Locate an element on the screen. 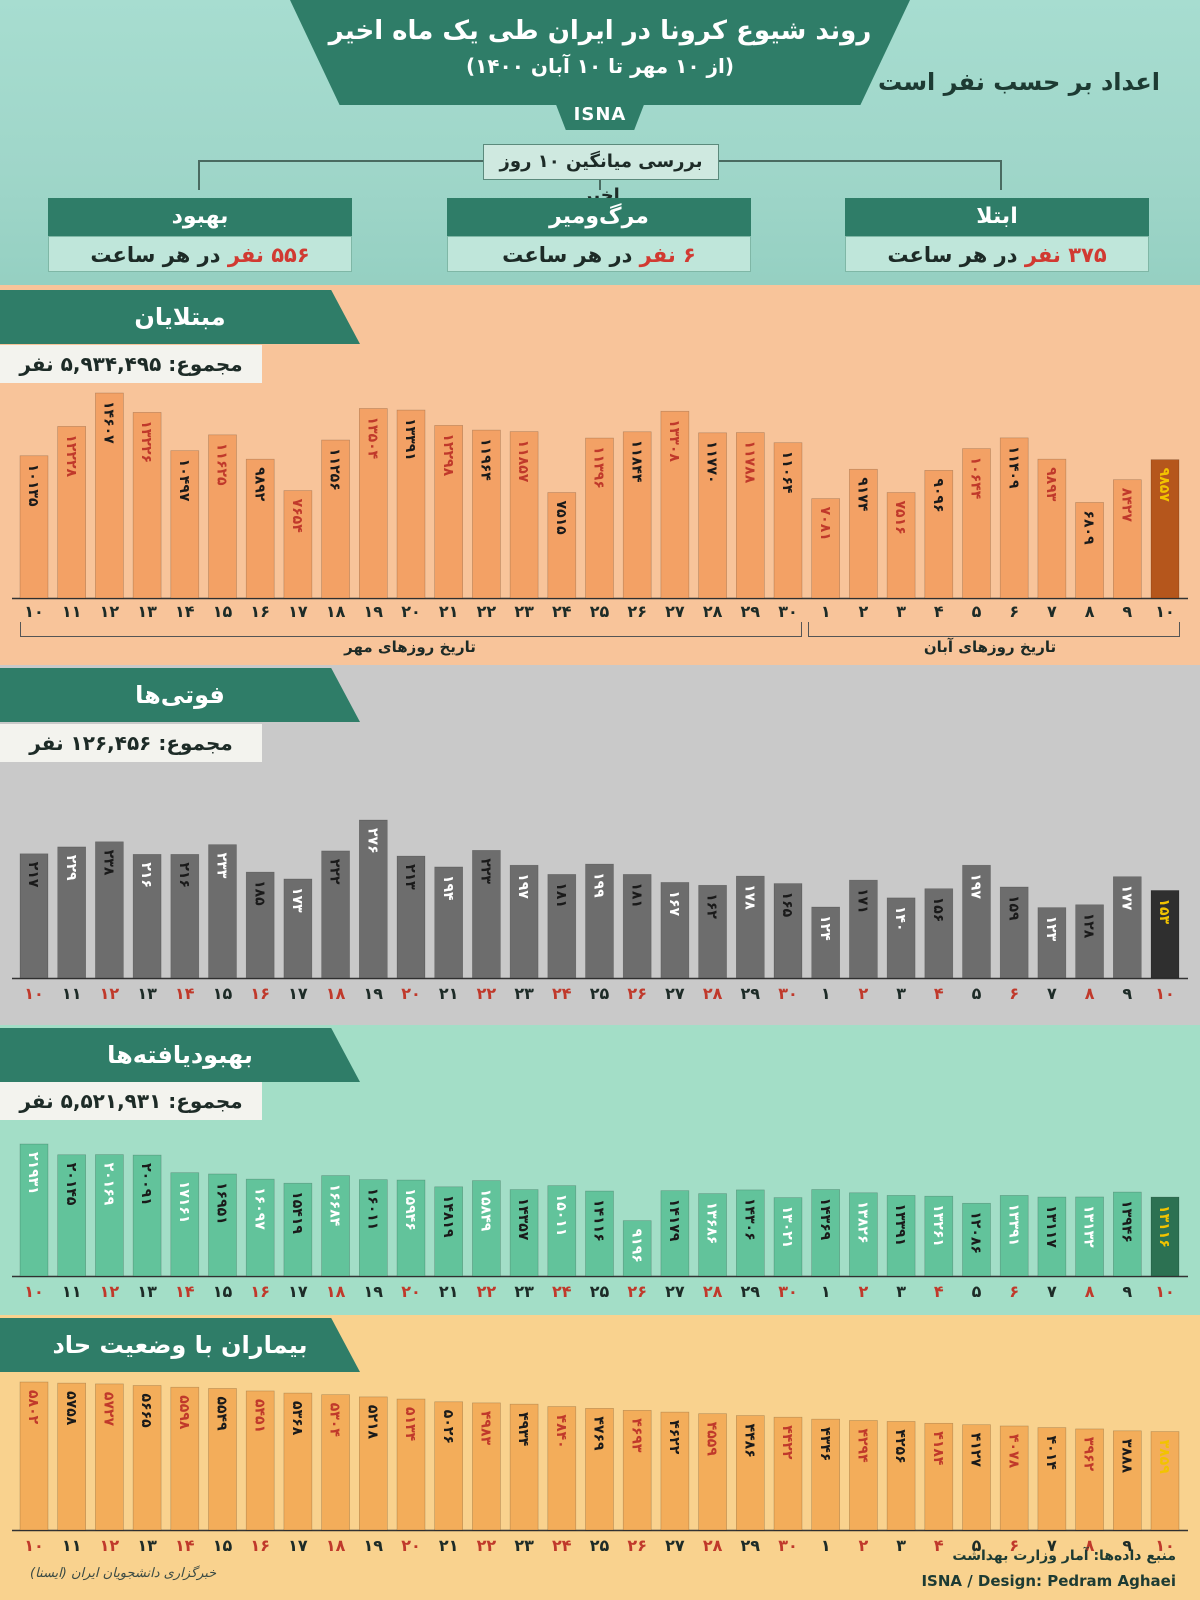  deaths-value-label: ۱۷۸ is located at coordinates (749, 897).